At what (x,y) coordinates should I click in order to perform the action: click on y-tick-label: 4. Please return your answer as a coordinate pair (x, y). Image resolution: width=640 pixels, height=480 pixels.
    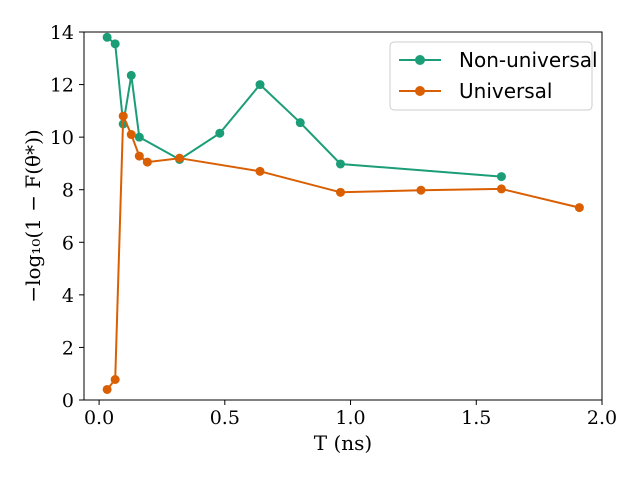
    Looking at the image, I should click on (68, 296).